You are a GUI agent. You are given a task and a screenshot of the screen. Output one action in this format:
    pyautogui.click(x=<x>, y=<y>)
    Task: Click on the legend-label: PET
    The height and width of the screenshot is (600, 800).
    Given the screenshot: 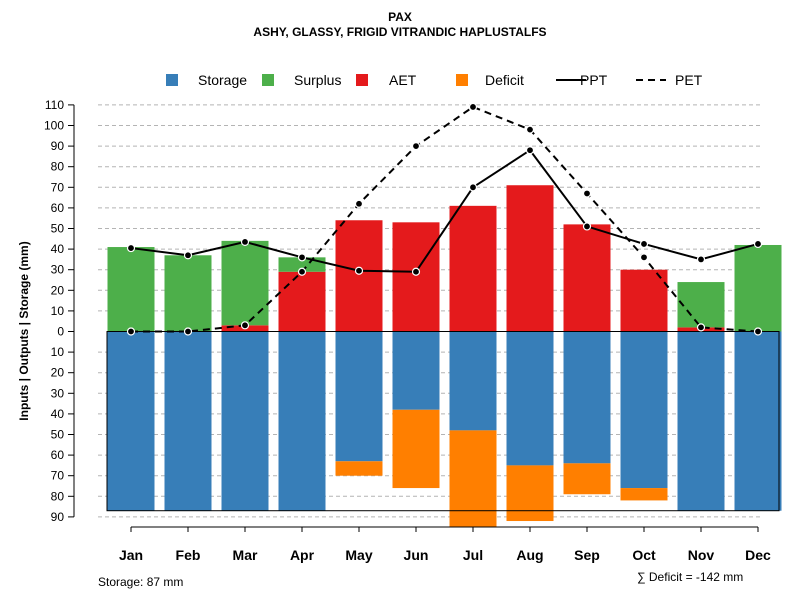 What is the action you would take?
    pyautogui.click(x=689, y=80)
    